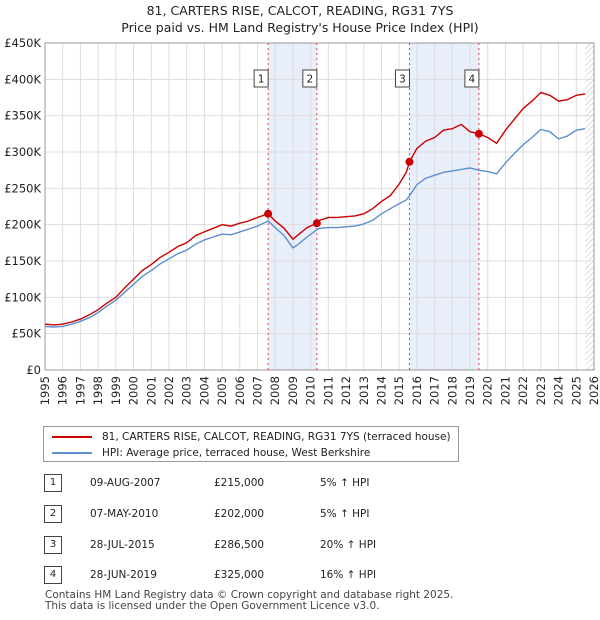 Image resolution: width=600 pixels, height=620 pixels. What do you see at coordinates (470, 390) in the screenshot?
I see `x-tick-label: 2019` at bounding box center [470, 390].